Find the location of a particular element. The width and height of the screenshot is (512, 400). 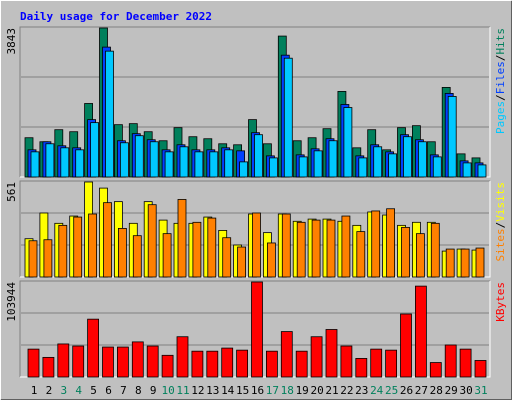

legend: Pages/Files/Hits is located at coordinates (500, 81).